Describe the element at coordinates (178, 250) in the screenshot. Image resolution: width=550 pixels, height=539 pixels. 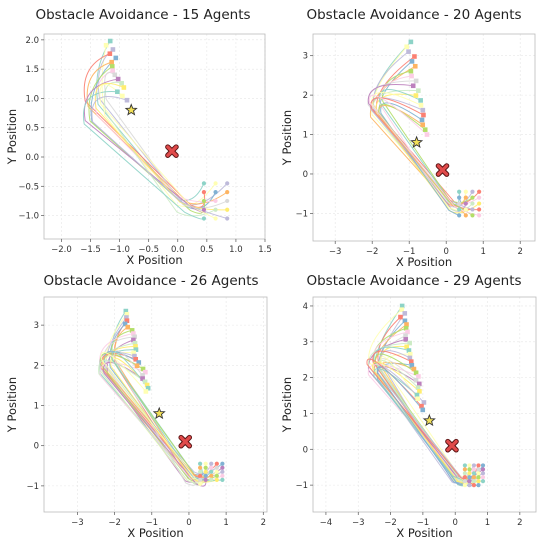
I see `x-tick-label: 0.0` at that location.